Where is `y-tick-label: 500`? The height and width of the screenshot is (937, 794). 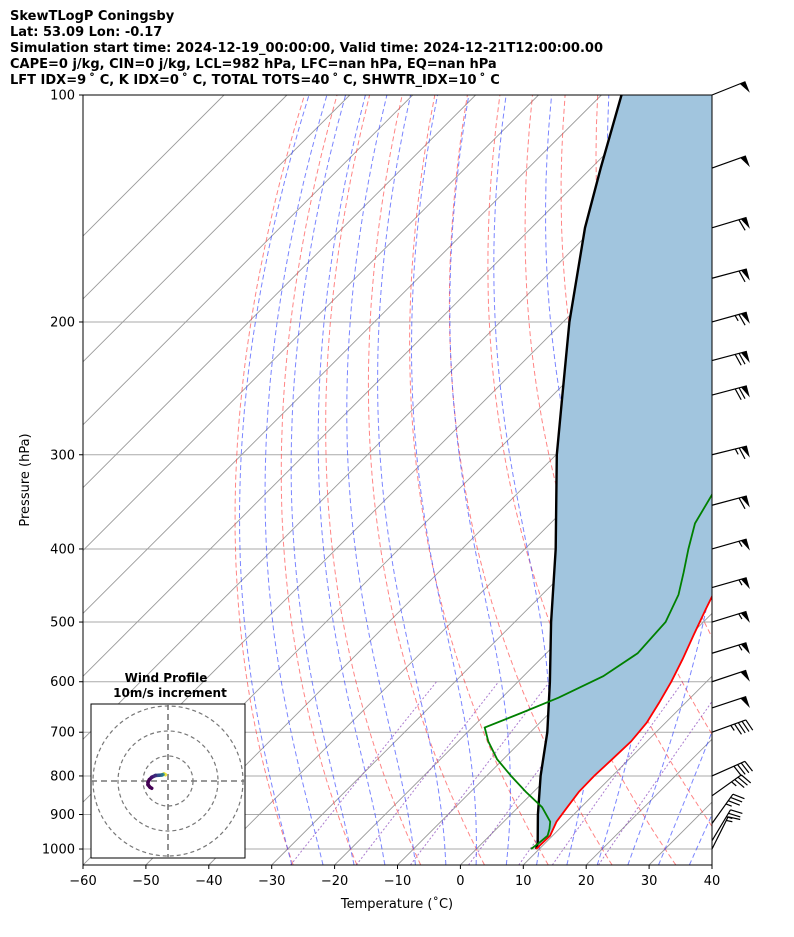
y-tick-label: 500 is located at coordinates (62, 623).